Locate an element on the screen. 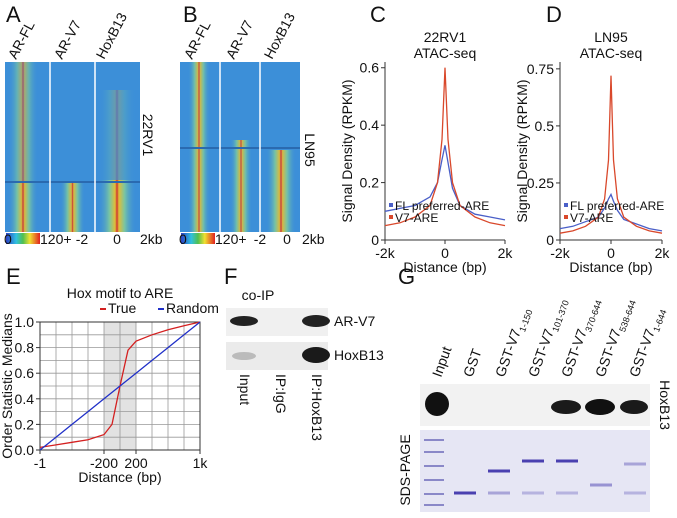 The width and height of the screenshot is (677, 518). y-tick-label: 0.75 is located at coordinates (540, 69).